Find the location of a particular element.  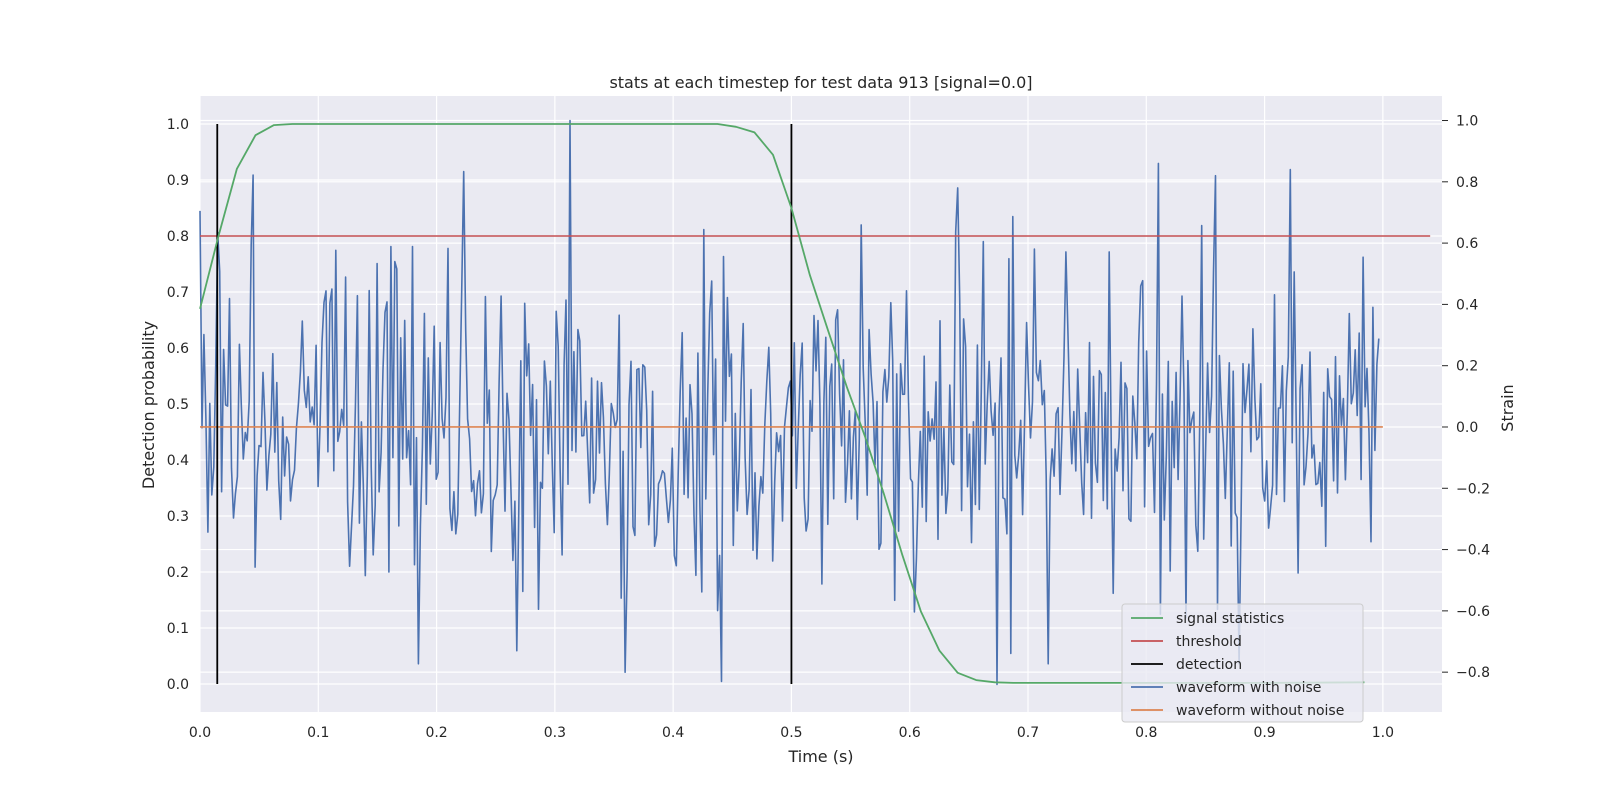

y-axis-ticks: 0.0 0.1 0.2 0.3 0.4 0.5 0.6 0.7 0.8 0.9 1.0 is located at coordinates (178, 405).